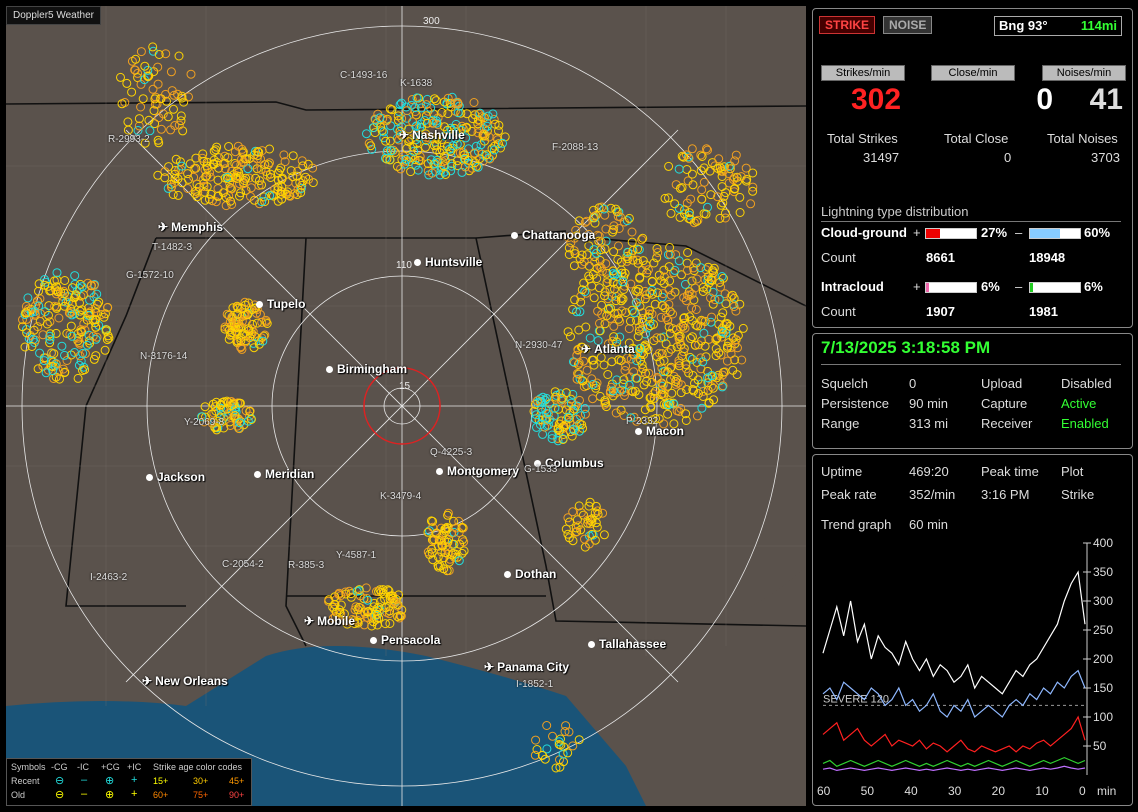  Describe the element at coordinates (908, 25) in the screenshot. I see `noise-tag: NOISE` at that location.